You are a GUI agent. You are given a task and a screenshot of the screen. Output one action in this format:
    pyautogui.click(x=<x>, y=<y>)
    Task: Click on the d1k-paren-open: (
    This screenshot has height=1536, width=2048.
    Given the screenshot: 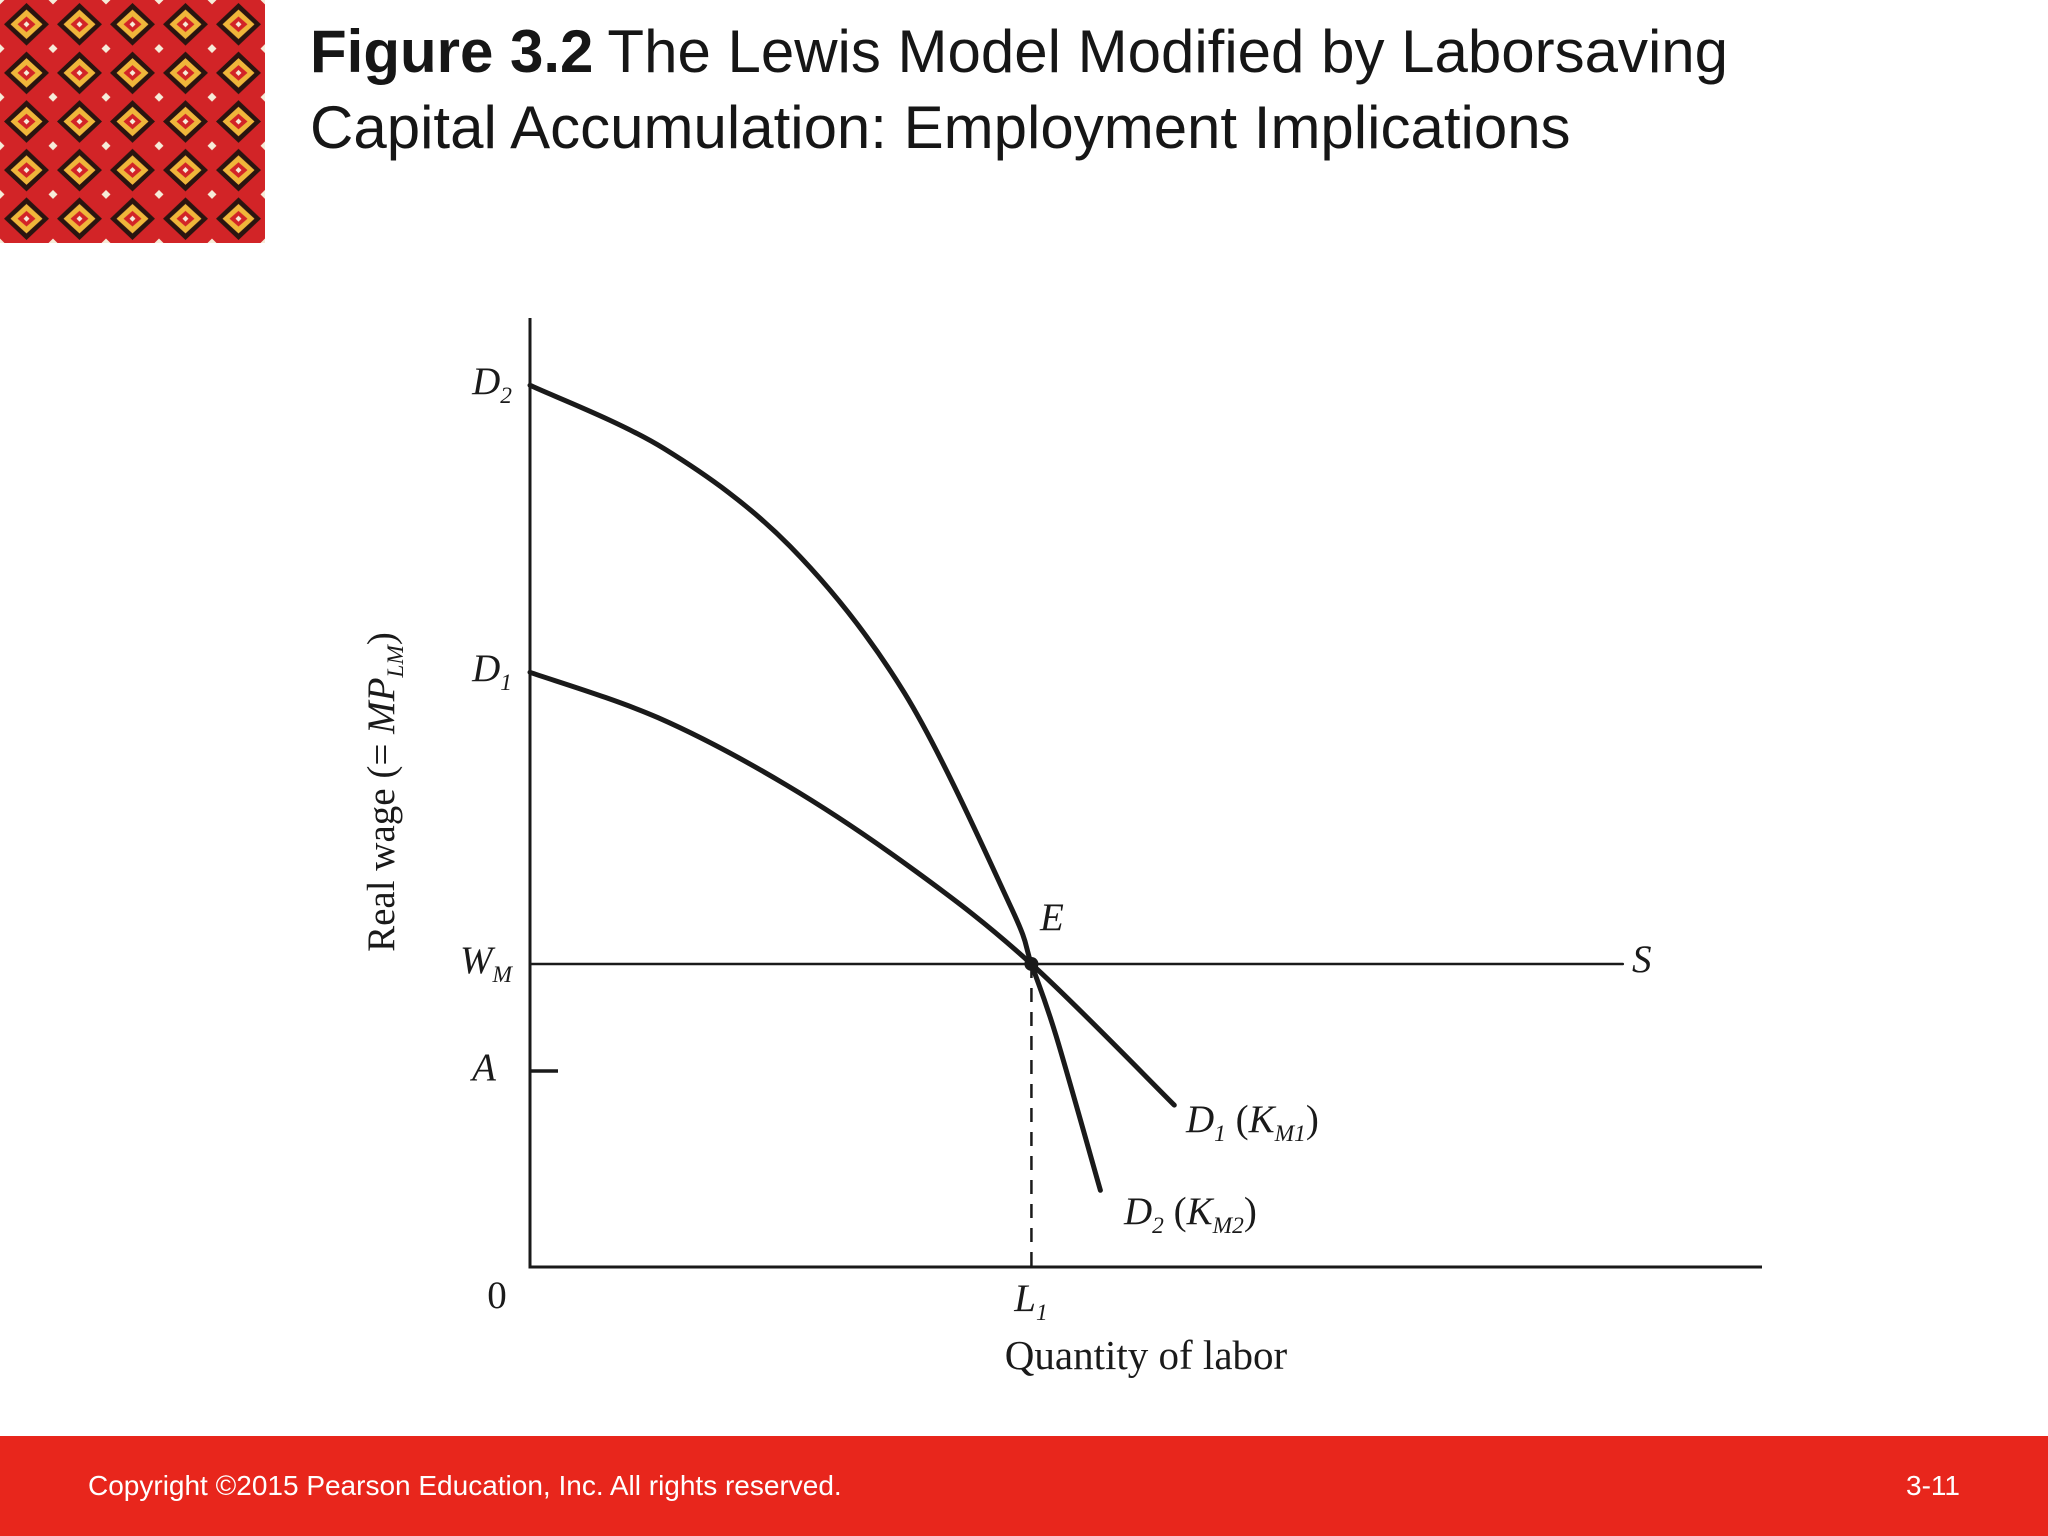 What is the action you would take?
    pyautogui.click(x=1237, y=1119)
    